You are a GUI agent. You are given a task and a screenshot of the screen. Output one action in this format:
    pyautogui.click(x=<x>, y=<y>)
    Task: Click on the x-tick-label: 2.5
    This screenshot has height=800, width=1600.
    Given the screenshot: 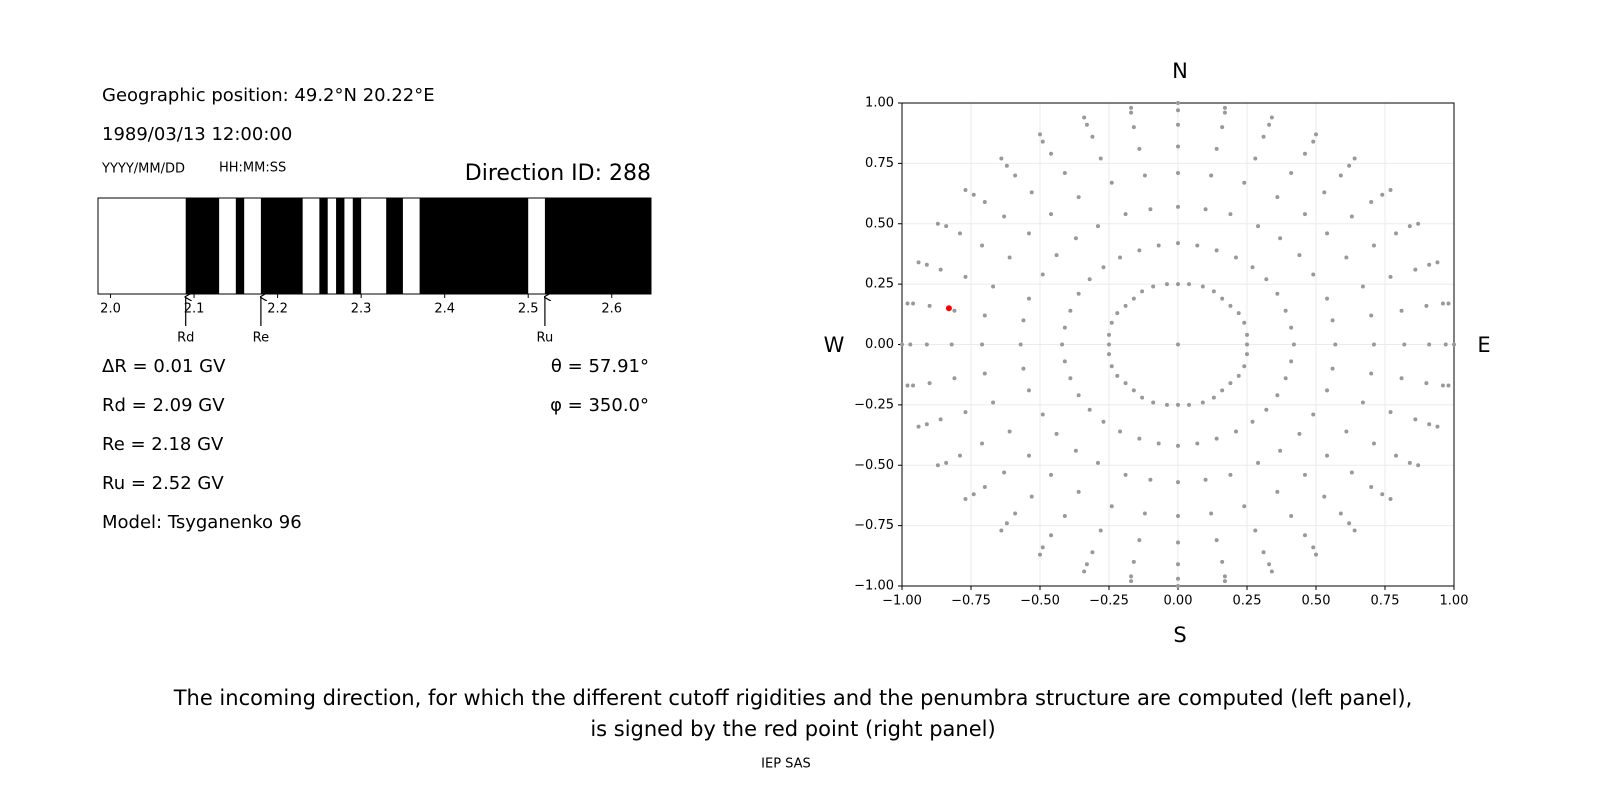 What is the action you would take?
    pyautogui.click(x=528, y=309)
    